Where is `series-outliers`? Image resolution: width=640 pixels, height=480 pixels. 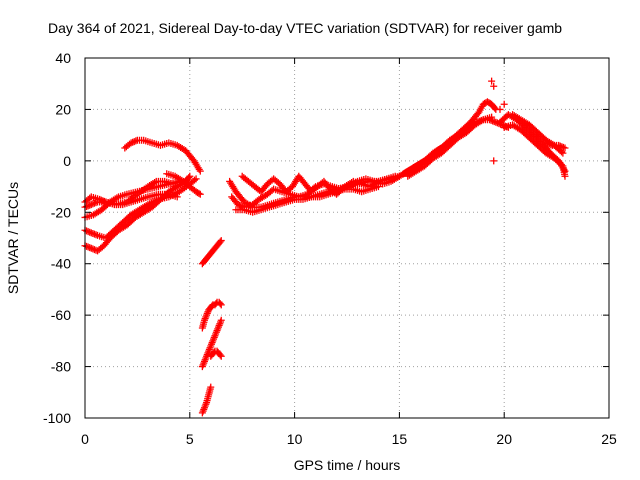
series-outliers is located at coordinates (498, 121).